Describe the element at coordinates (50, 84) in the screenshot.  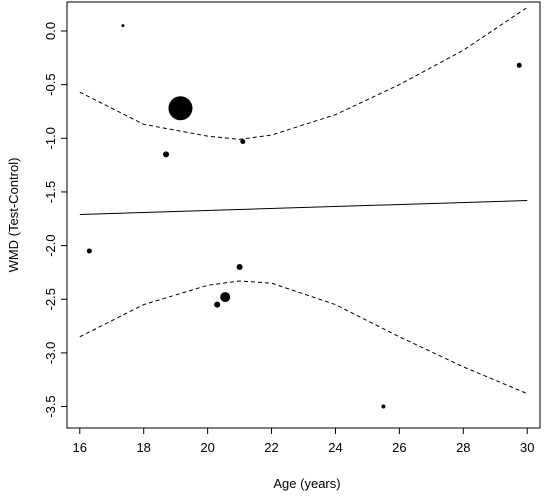
I see `y-tick-label: -0.5` at that location.